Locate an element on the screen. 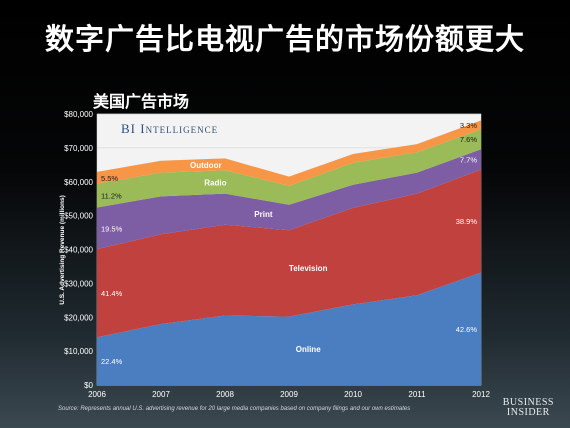 The width and height of the screenshot is (570, 428). series-label-radio: Radio is located at coordinates (215, 182).